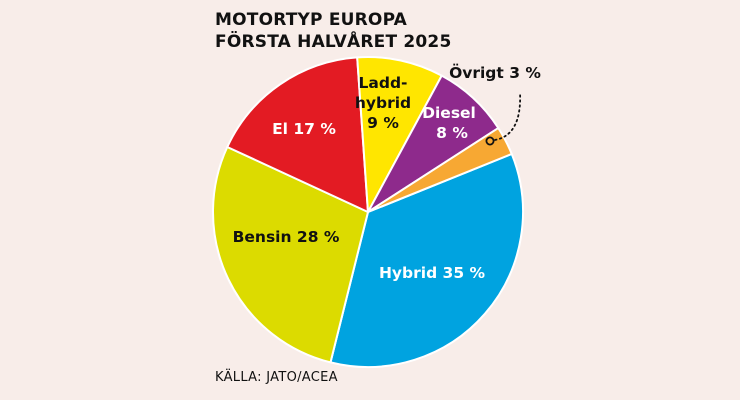 This screenshot has width=740, height=400. What do you see at coordinates (383, 103) in the screenshot?
I see `label-laddhybrid-line2: hybrid` at bounding box center [383, 103].